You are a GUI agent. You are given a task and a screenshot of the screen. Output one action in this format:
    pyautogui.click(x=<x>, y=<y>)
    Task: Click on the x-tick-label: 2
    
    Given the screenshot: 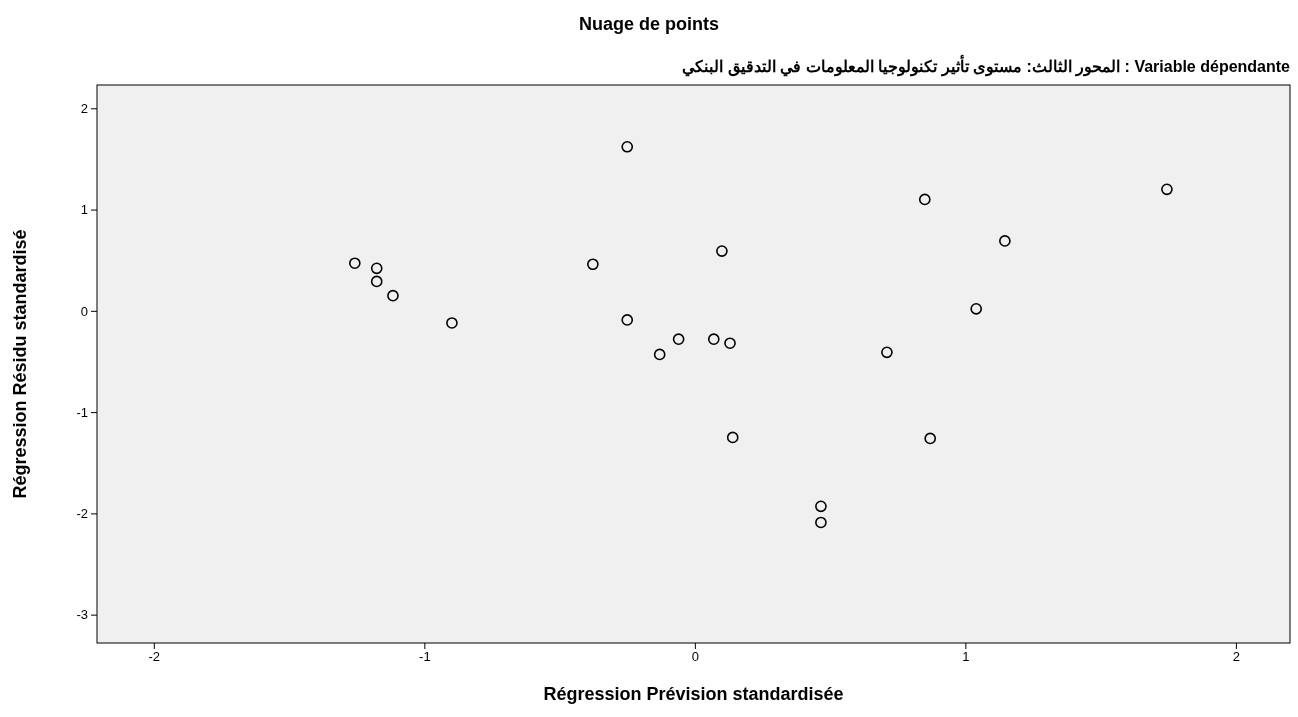 What is the action you would take?
    pyautogui.click(x=1236, y=657)
    